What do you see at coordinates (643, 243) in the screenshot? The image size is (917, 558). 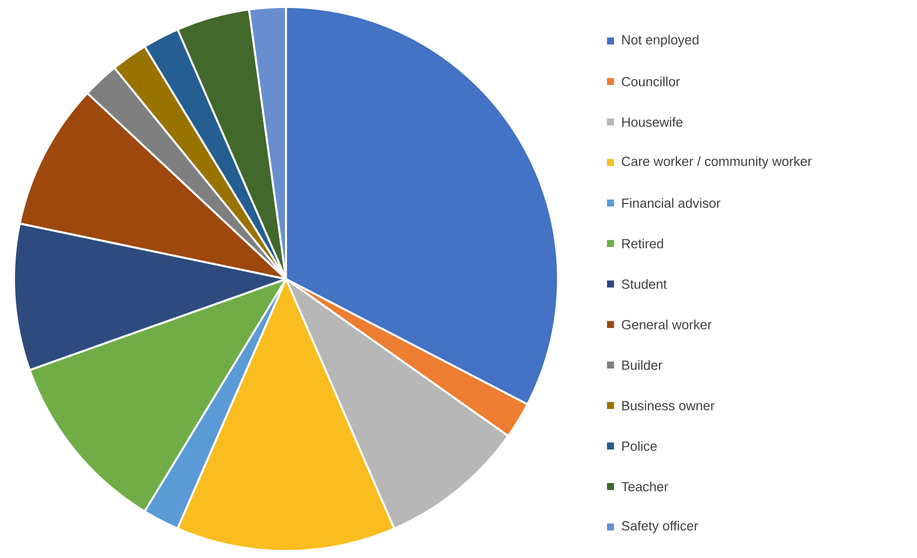 I see `legend-label: Retired` at bounding box center [643, 243].